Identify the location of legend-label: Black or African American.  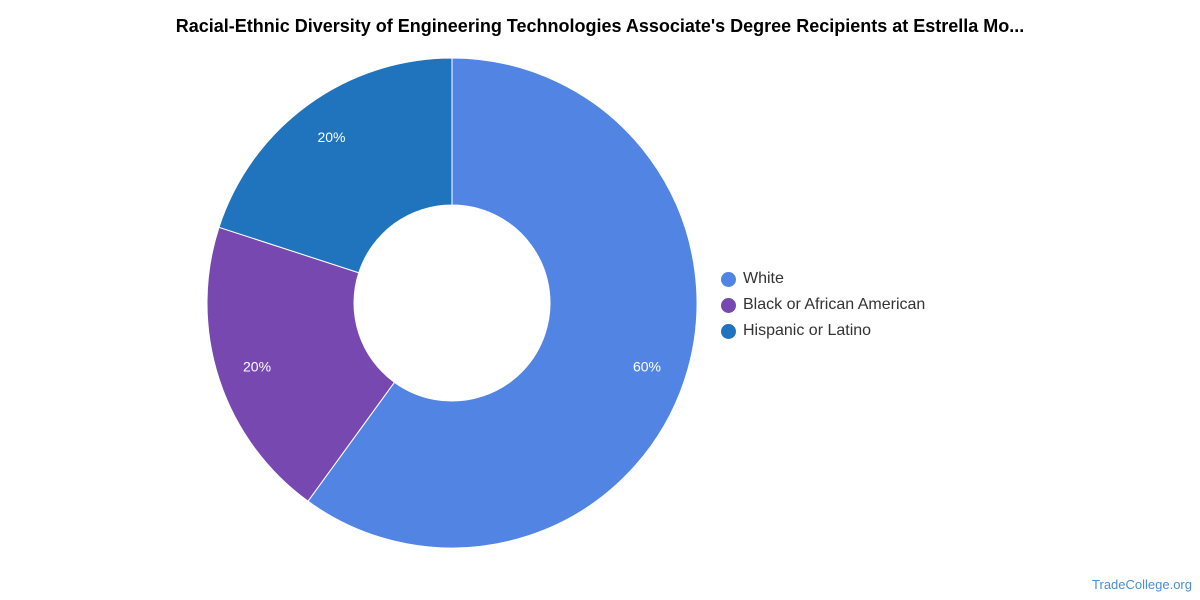
(834, 304).